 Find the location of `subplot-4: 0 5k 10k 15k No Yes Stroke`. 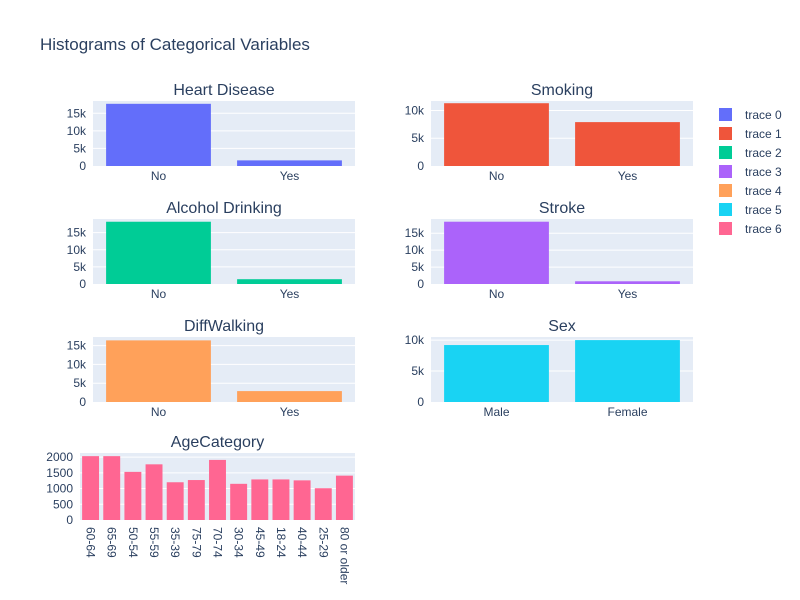

subplot-4: 0 5k 10k 15k No Yes Stroke is located at coordinates (549, 250).